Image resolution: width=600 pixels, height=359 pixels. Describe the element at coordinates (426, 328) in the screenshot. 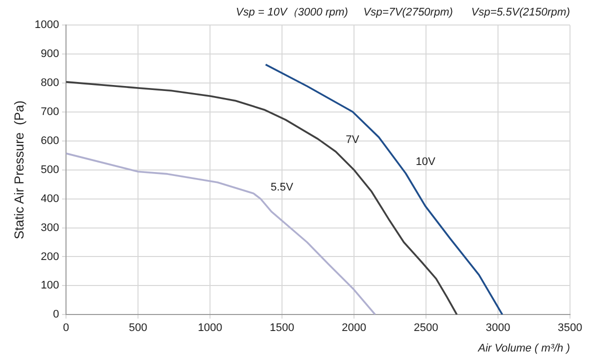

I see `x-tick-label: 2500` at that location.